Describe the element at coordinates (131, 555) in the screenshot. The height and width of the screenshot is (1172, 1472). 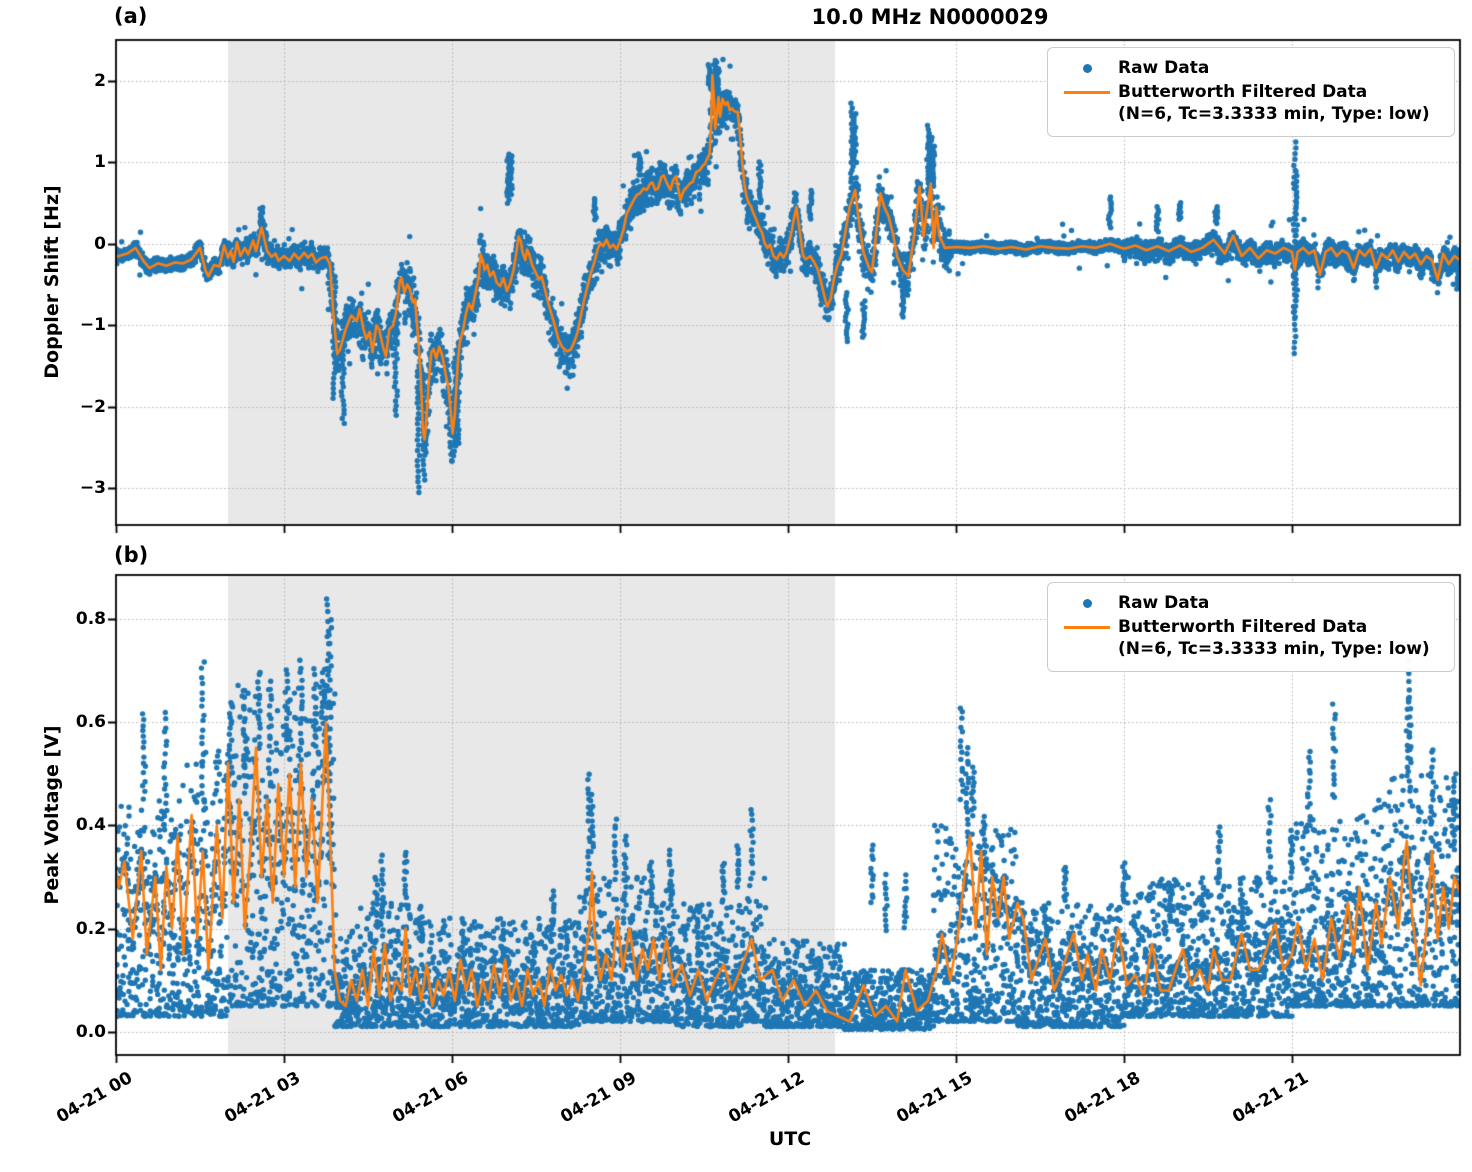
I see `panel-b-label: (b)` at that location.